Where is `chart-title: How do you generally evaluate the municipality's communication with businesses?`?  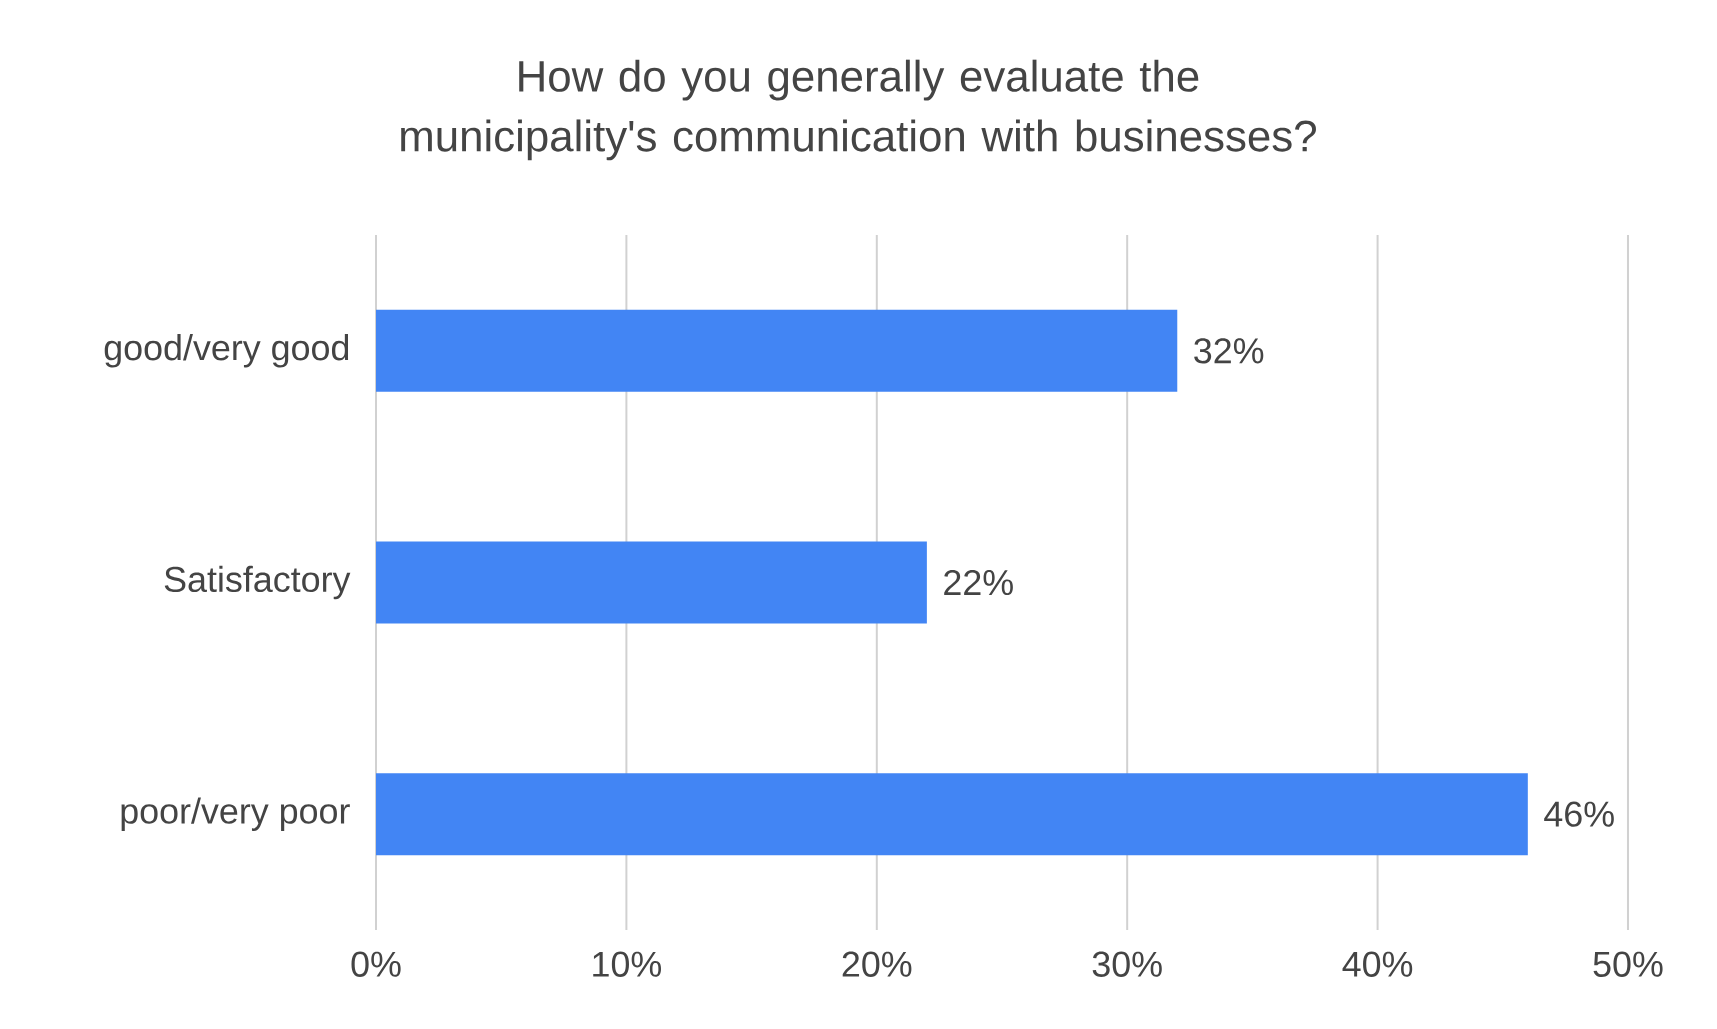
chart-title: How do you generally evaluate the municipality's communication with businesses? is located at coordinates (858, 110).